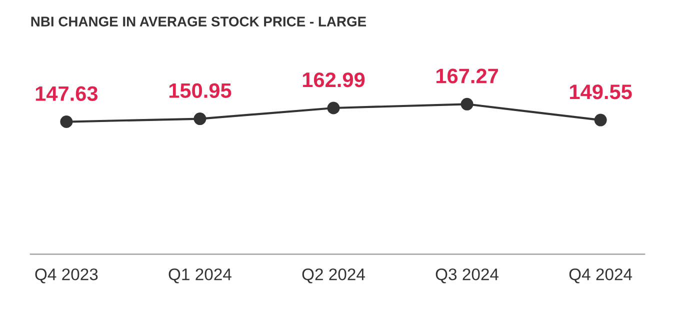 This screenshot has width=675, height=325. Describe the element at coordinates (333, 80) in the screenshot. I see `data-label: 162.99` at that location.